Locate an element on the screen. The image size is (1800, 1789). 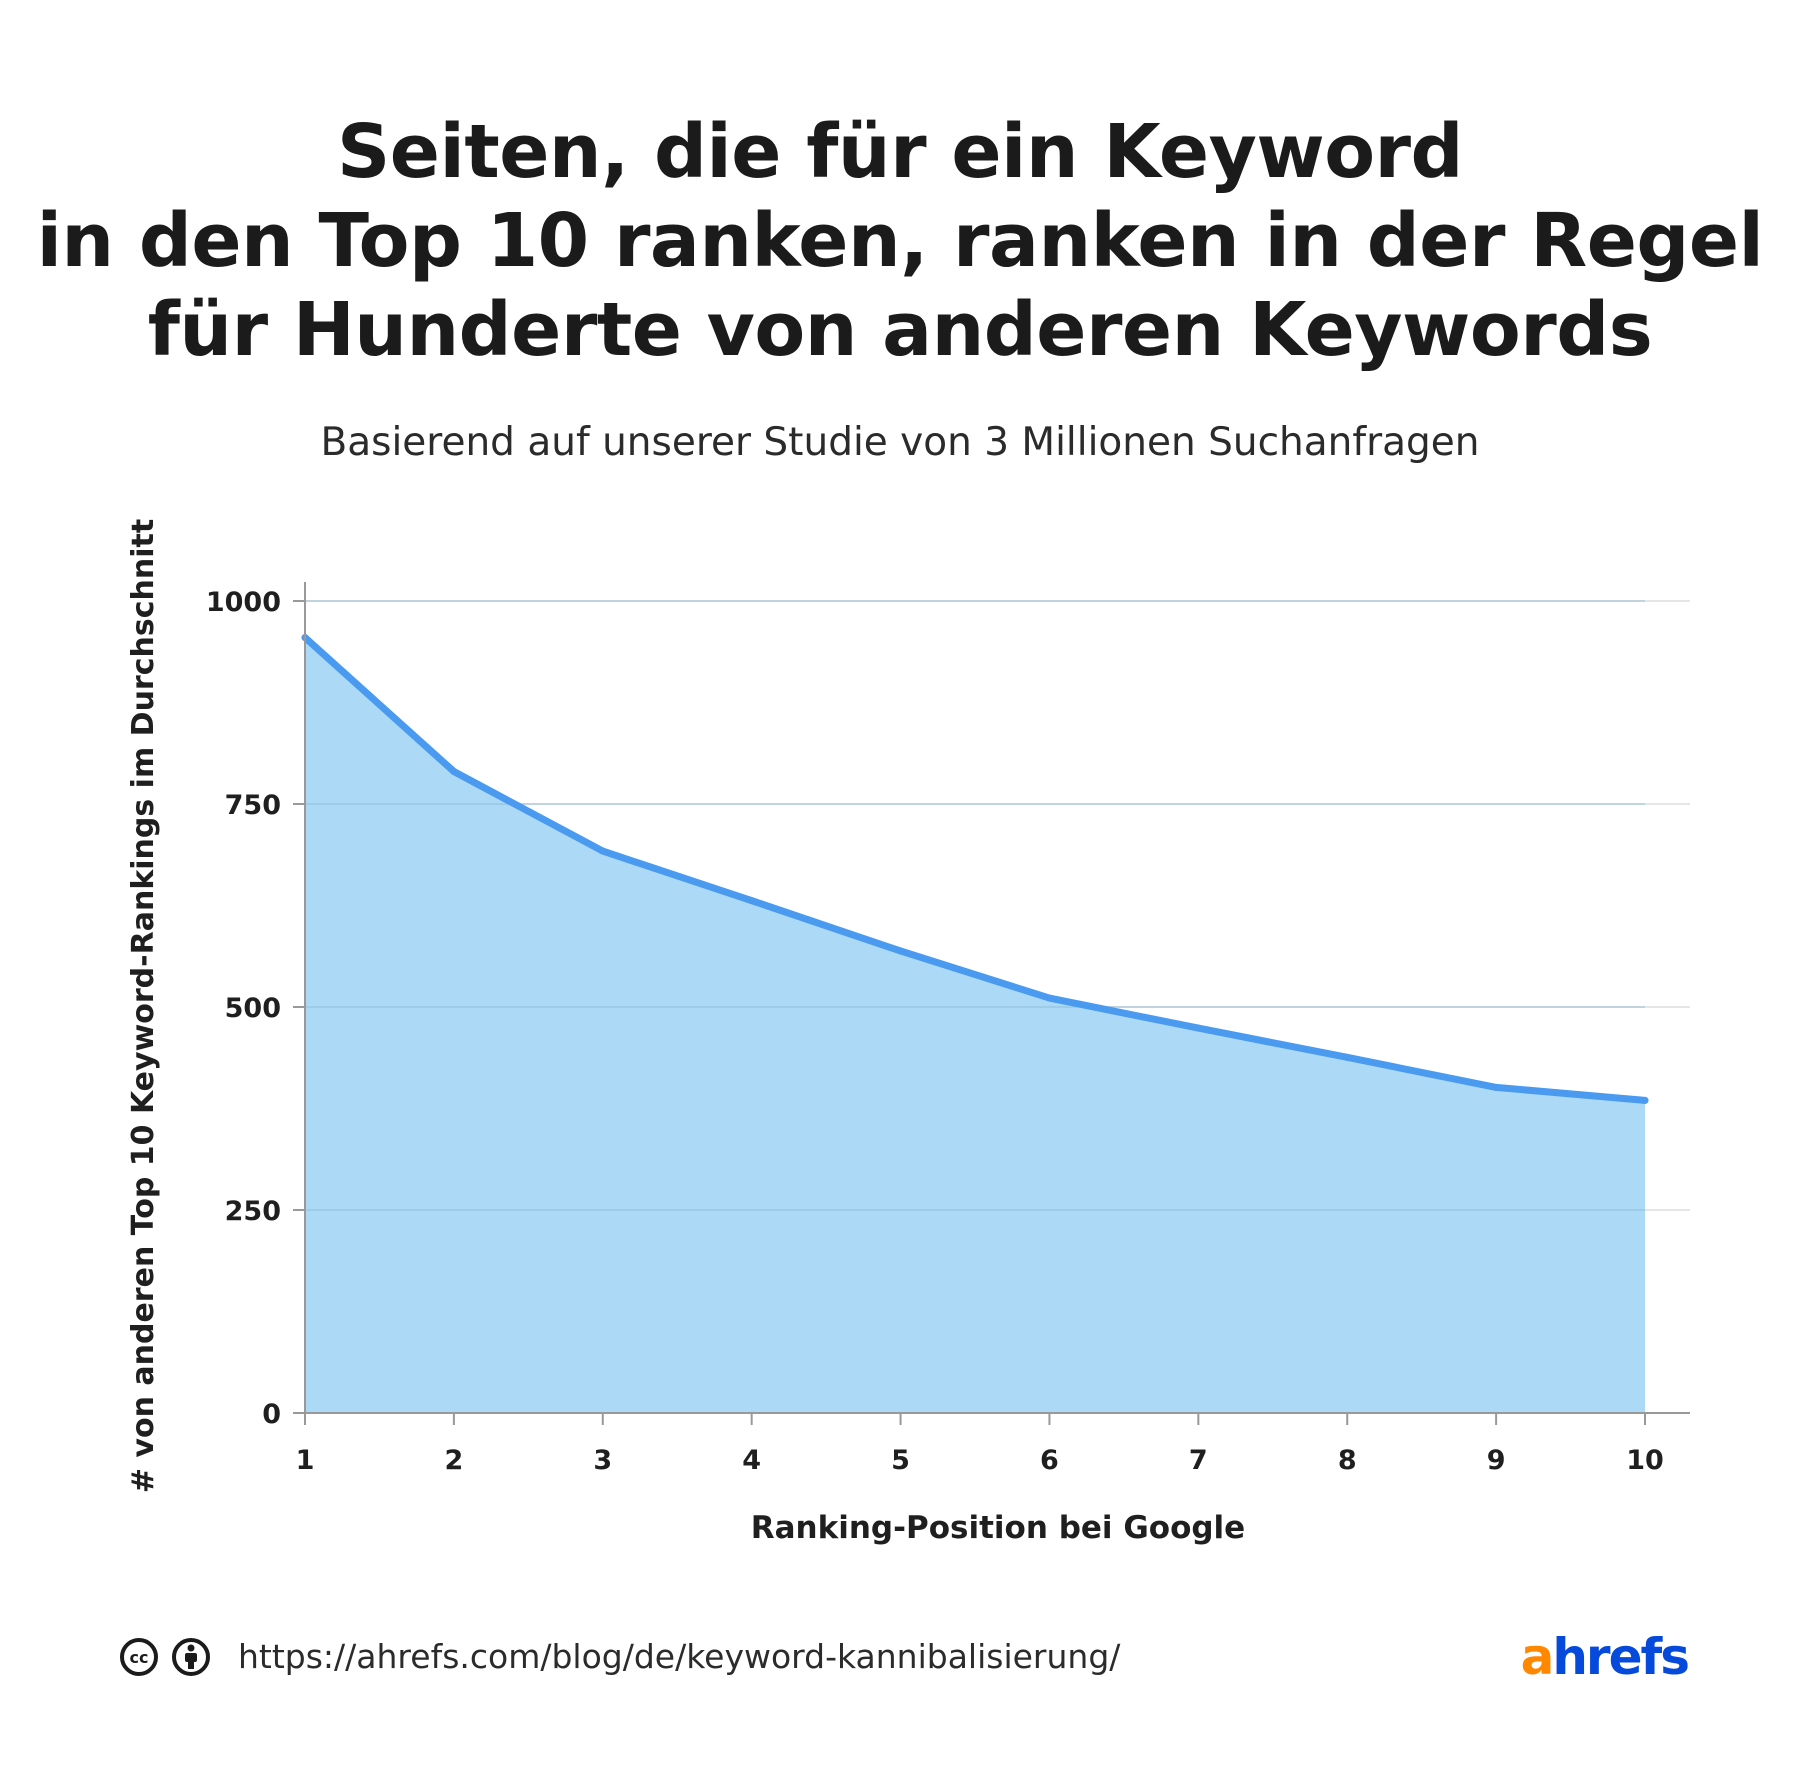
y-tick-label: 1000 is located at coordinates (243, 602).